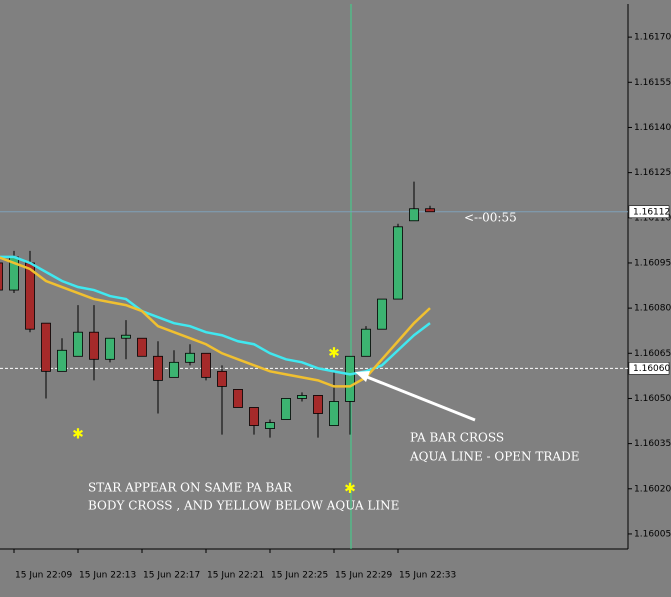  Describe the element at coordinates (652, 534) in the screenshot. I see `y-tick-label: 1.16005` at that location.